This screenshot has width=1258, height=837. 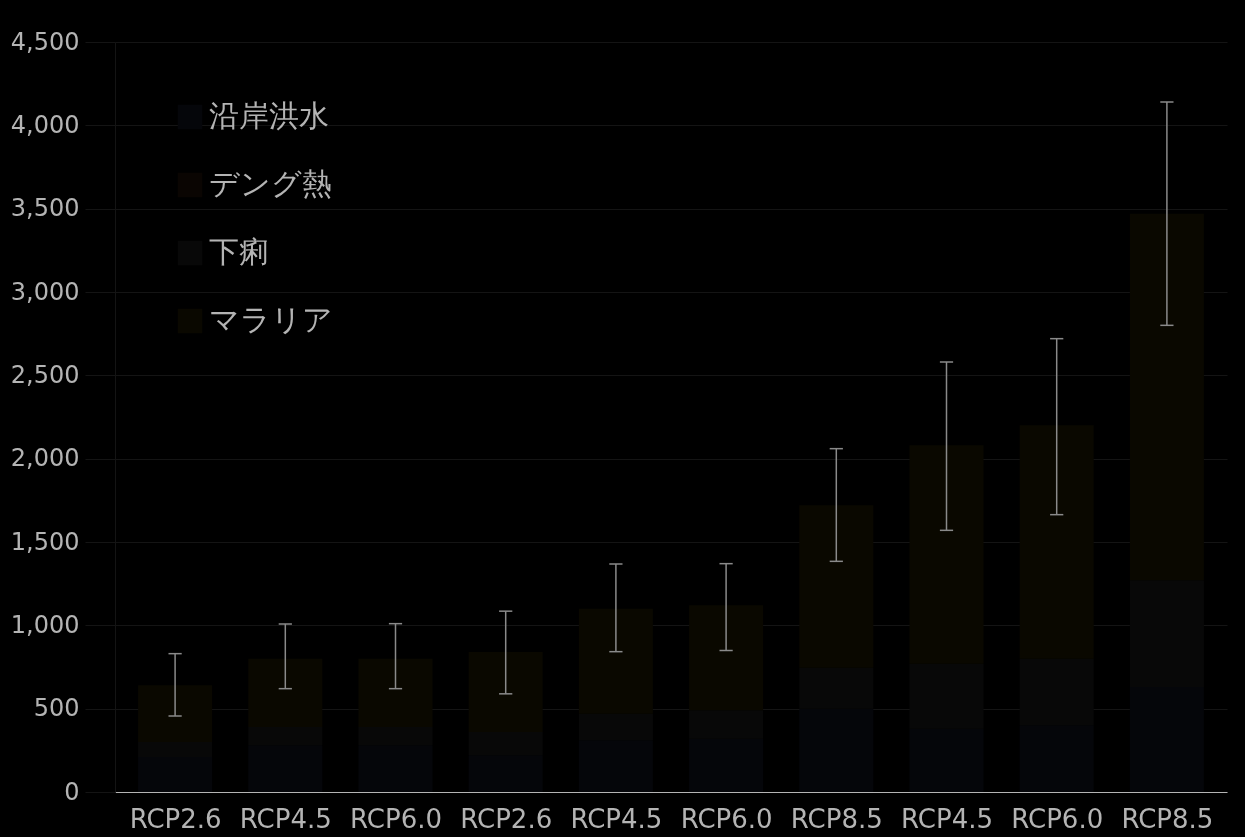 I want to click on y-tick-label: 4,000, so click(x=45, y=124).